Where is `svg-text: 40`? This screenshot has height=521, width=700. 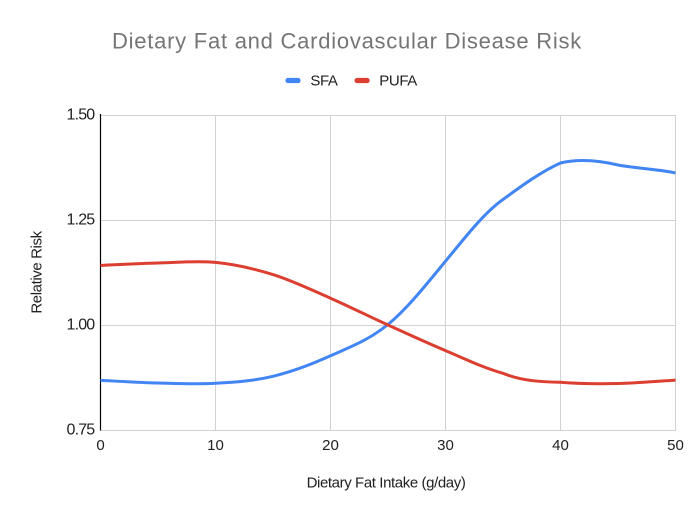 svg-text: 40 is located at coordinates (560, 445).